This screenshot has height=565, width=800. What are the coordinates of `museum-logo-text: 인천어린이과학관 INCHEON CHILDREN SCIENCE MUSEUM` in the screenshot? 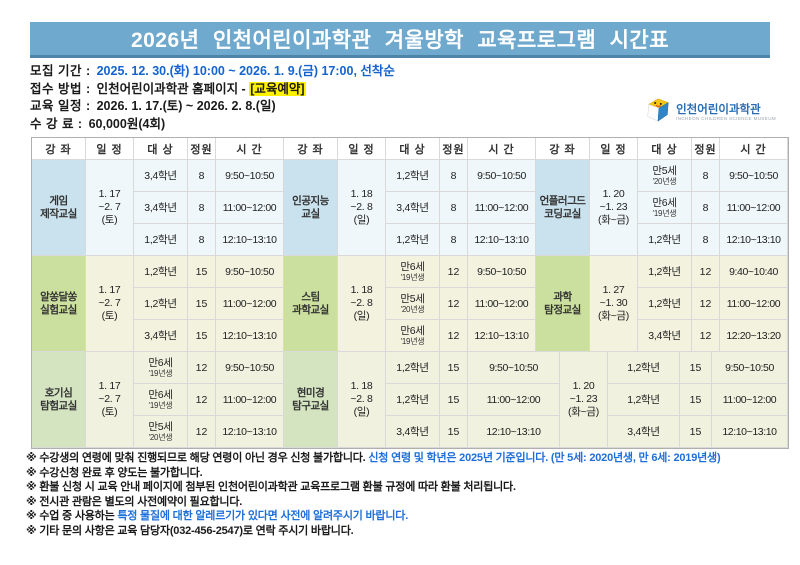 It's located at (726, 113).